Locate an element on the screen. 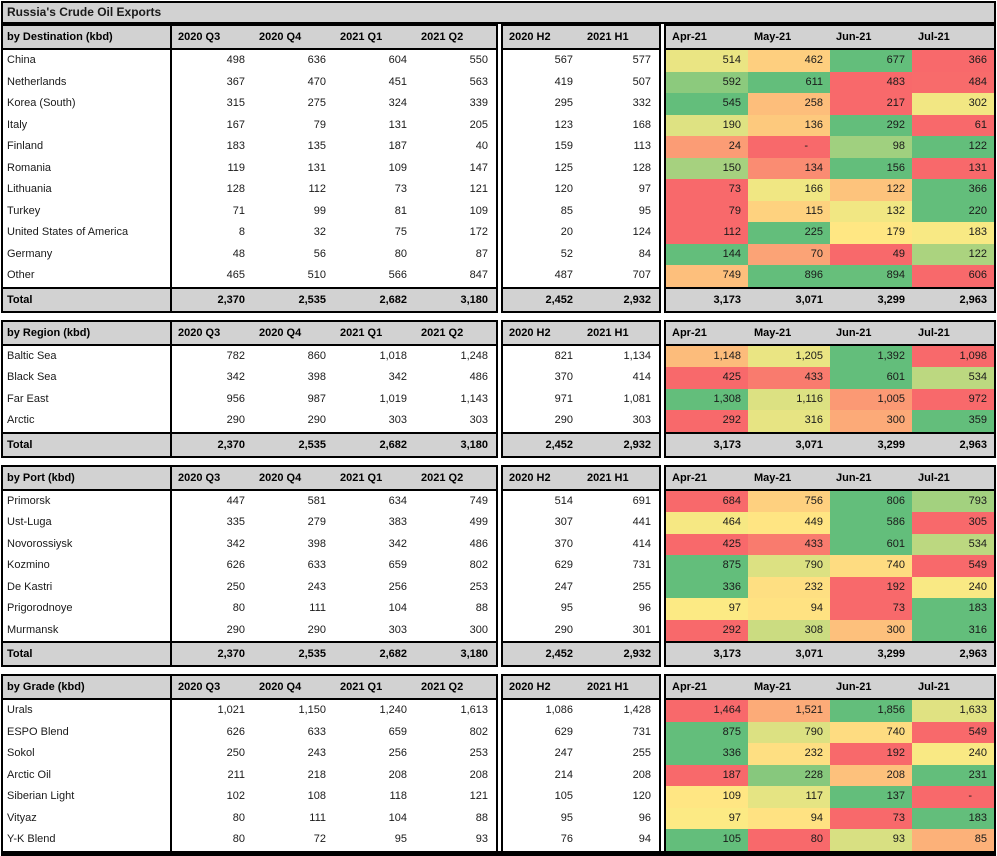  value-cell: 32 is located at coordinates (319, 232).